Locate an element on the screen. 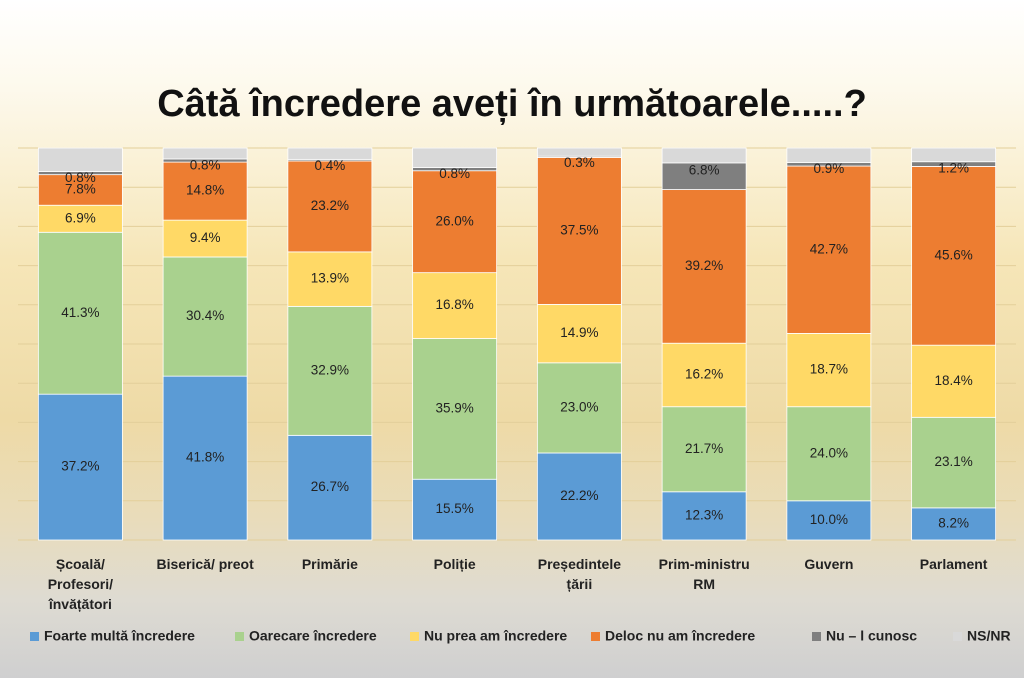 The image size is (1024, 678). category-label: țării is located at coordinates (580, 584).